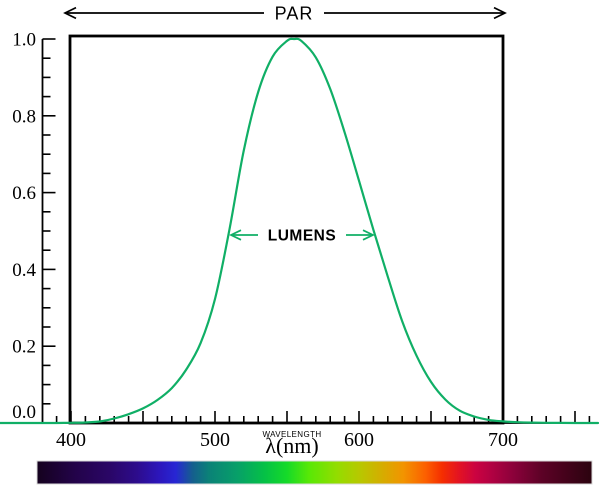 The image size is (600, 490). What do you see at coordinates (24, 193) in the screenshot?
I see `y-tick-label: 0.6` at bounding box center [24, 193].